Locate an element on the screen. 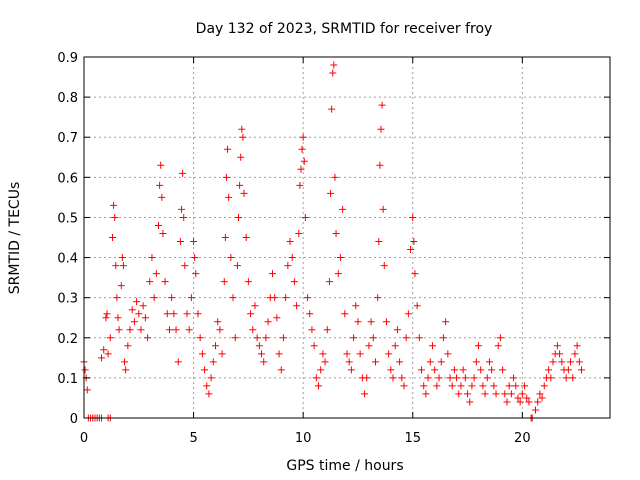 This screenshot has width=640, height=480. y-tick-label: 0 is located at coordinates (74, 419).